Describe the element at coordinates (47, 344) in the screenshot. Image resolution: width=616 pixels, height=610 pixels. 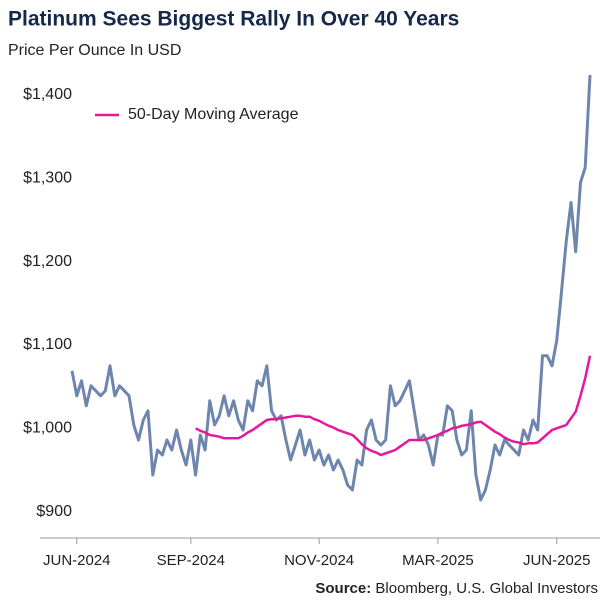
I see `y-tick-label: $1,100` at that location.